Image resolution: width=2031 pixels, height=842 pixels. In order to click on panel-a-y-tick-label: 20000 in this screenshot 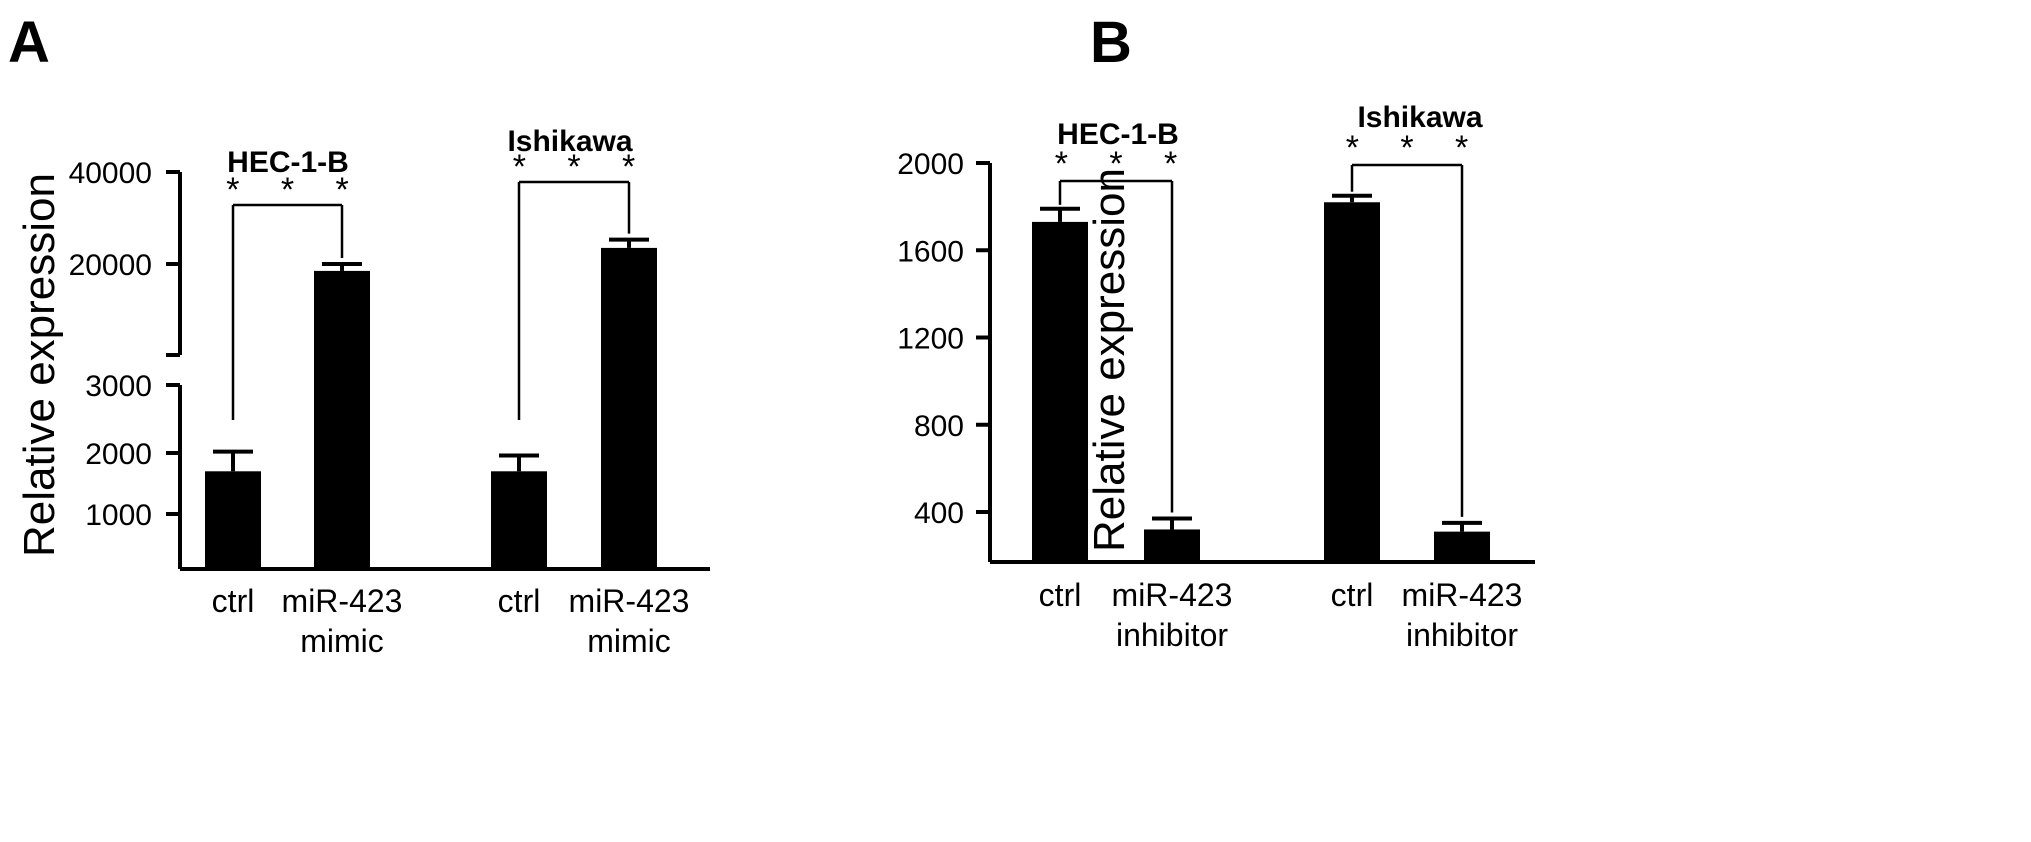, I will do `click(110, 265)`.